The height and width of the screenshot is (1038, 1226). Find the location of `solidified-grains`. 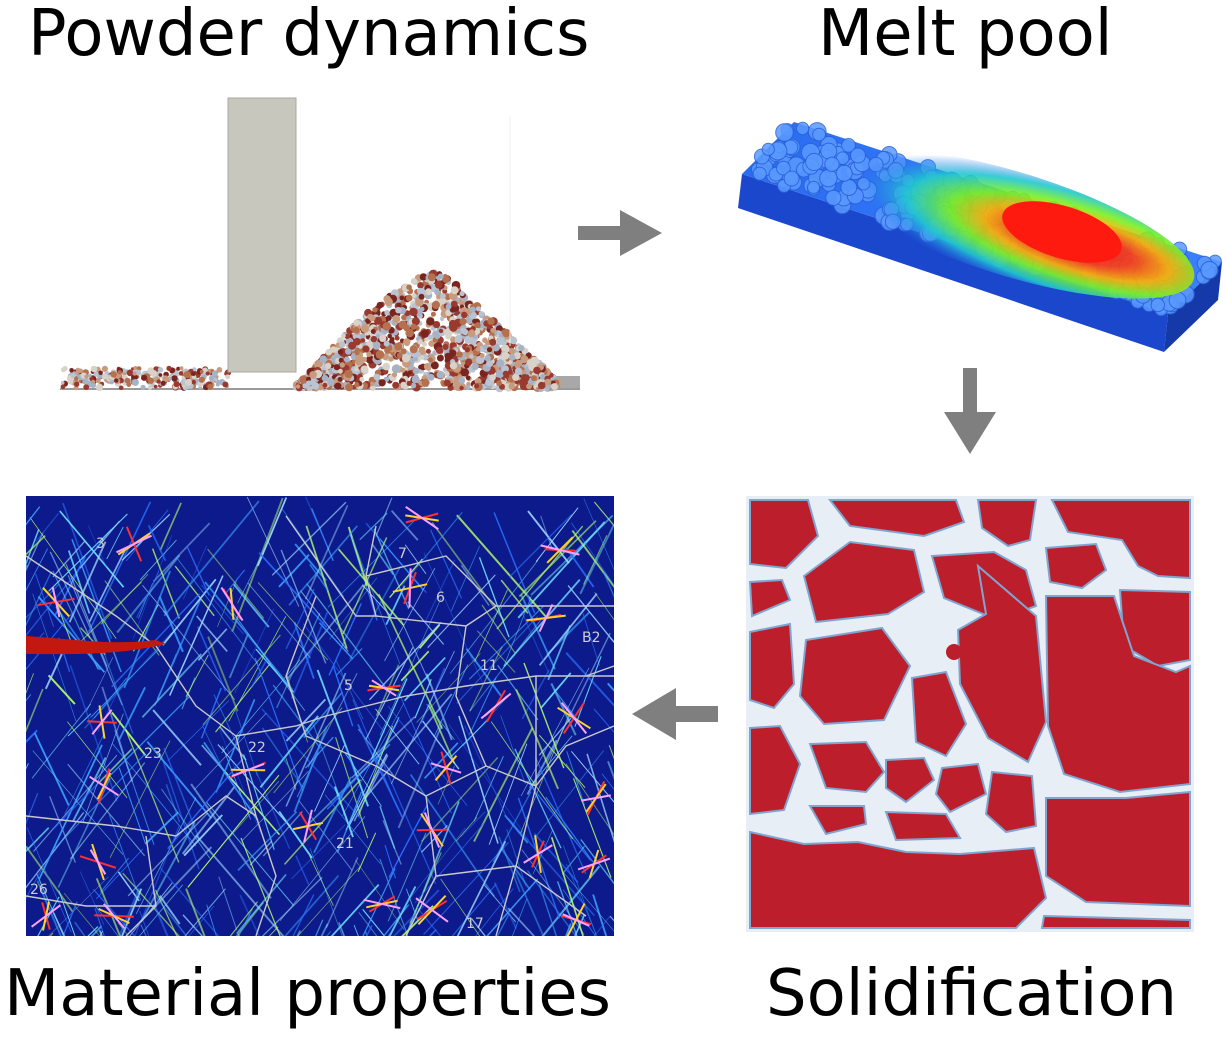

solidified-grains is located at coordinates (969, 714).